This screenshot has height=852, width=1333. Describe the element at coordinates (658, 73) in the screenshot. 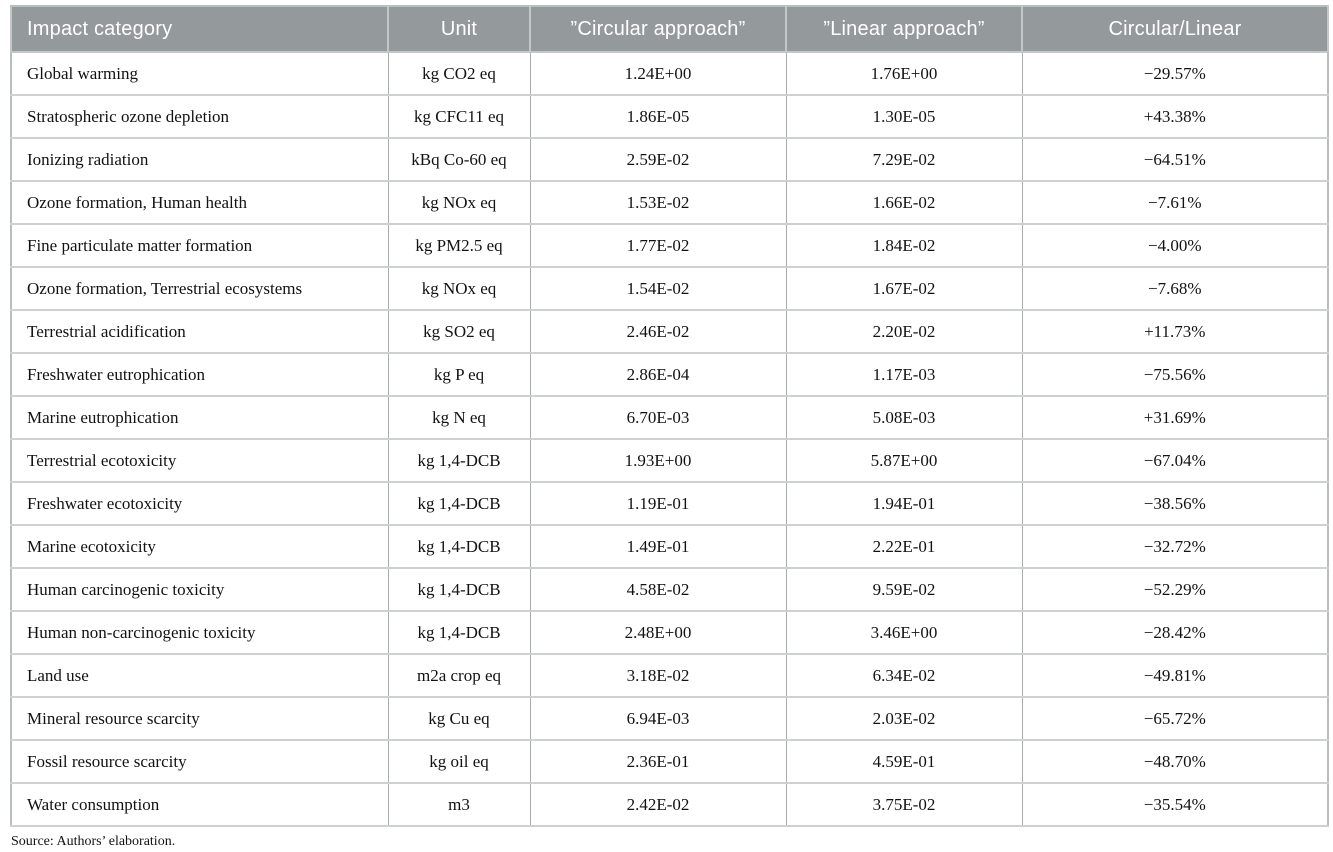

I see `cell-circular-value: 1.24E+00` at that location.